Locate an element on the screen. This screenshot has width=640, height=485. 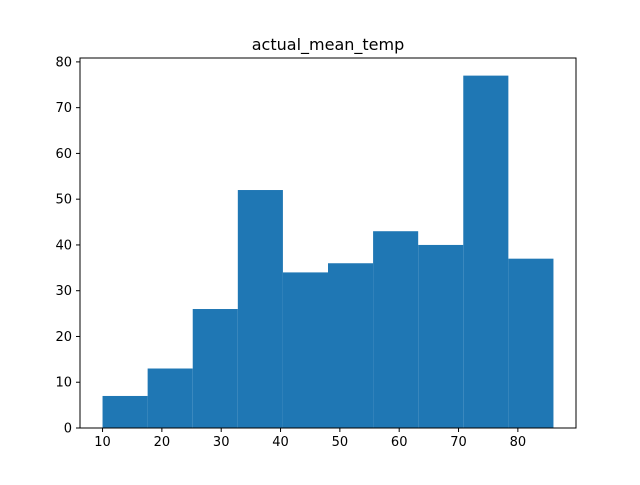
chart-title: actual_mean_temp is located at coordinates (328, 45).